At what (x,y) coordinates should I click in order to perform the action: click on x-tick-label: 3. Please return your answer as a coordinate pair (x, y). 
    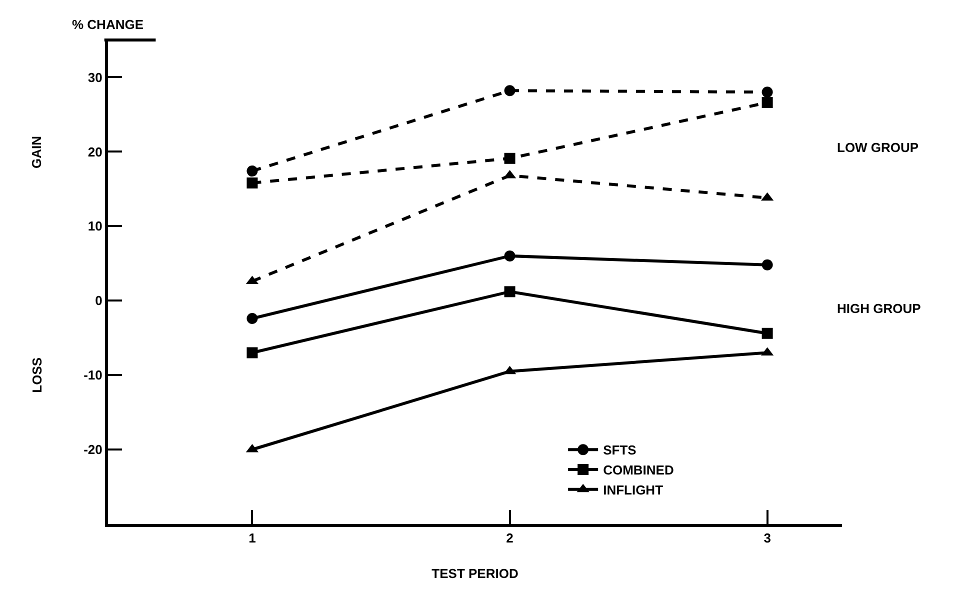
    Looking at the image, I should click on (767, 538).